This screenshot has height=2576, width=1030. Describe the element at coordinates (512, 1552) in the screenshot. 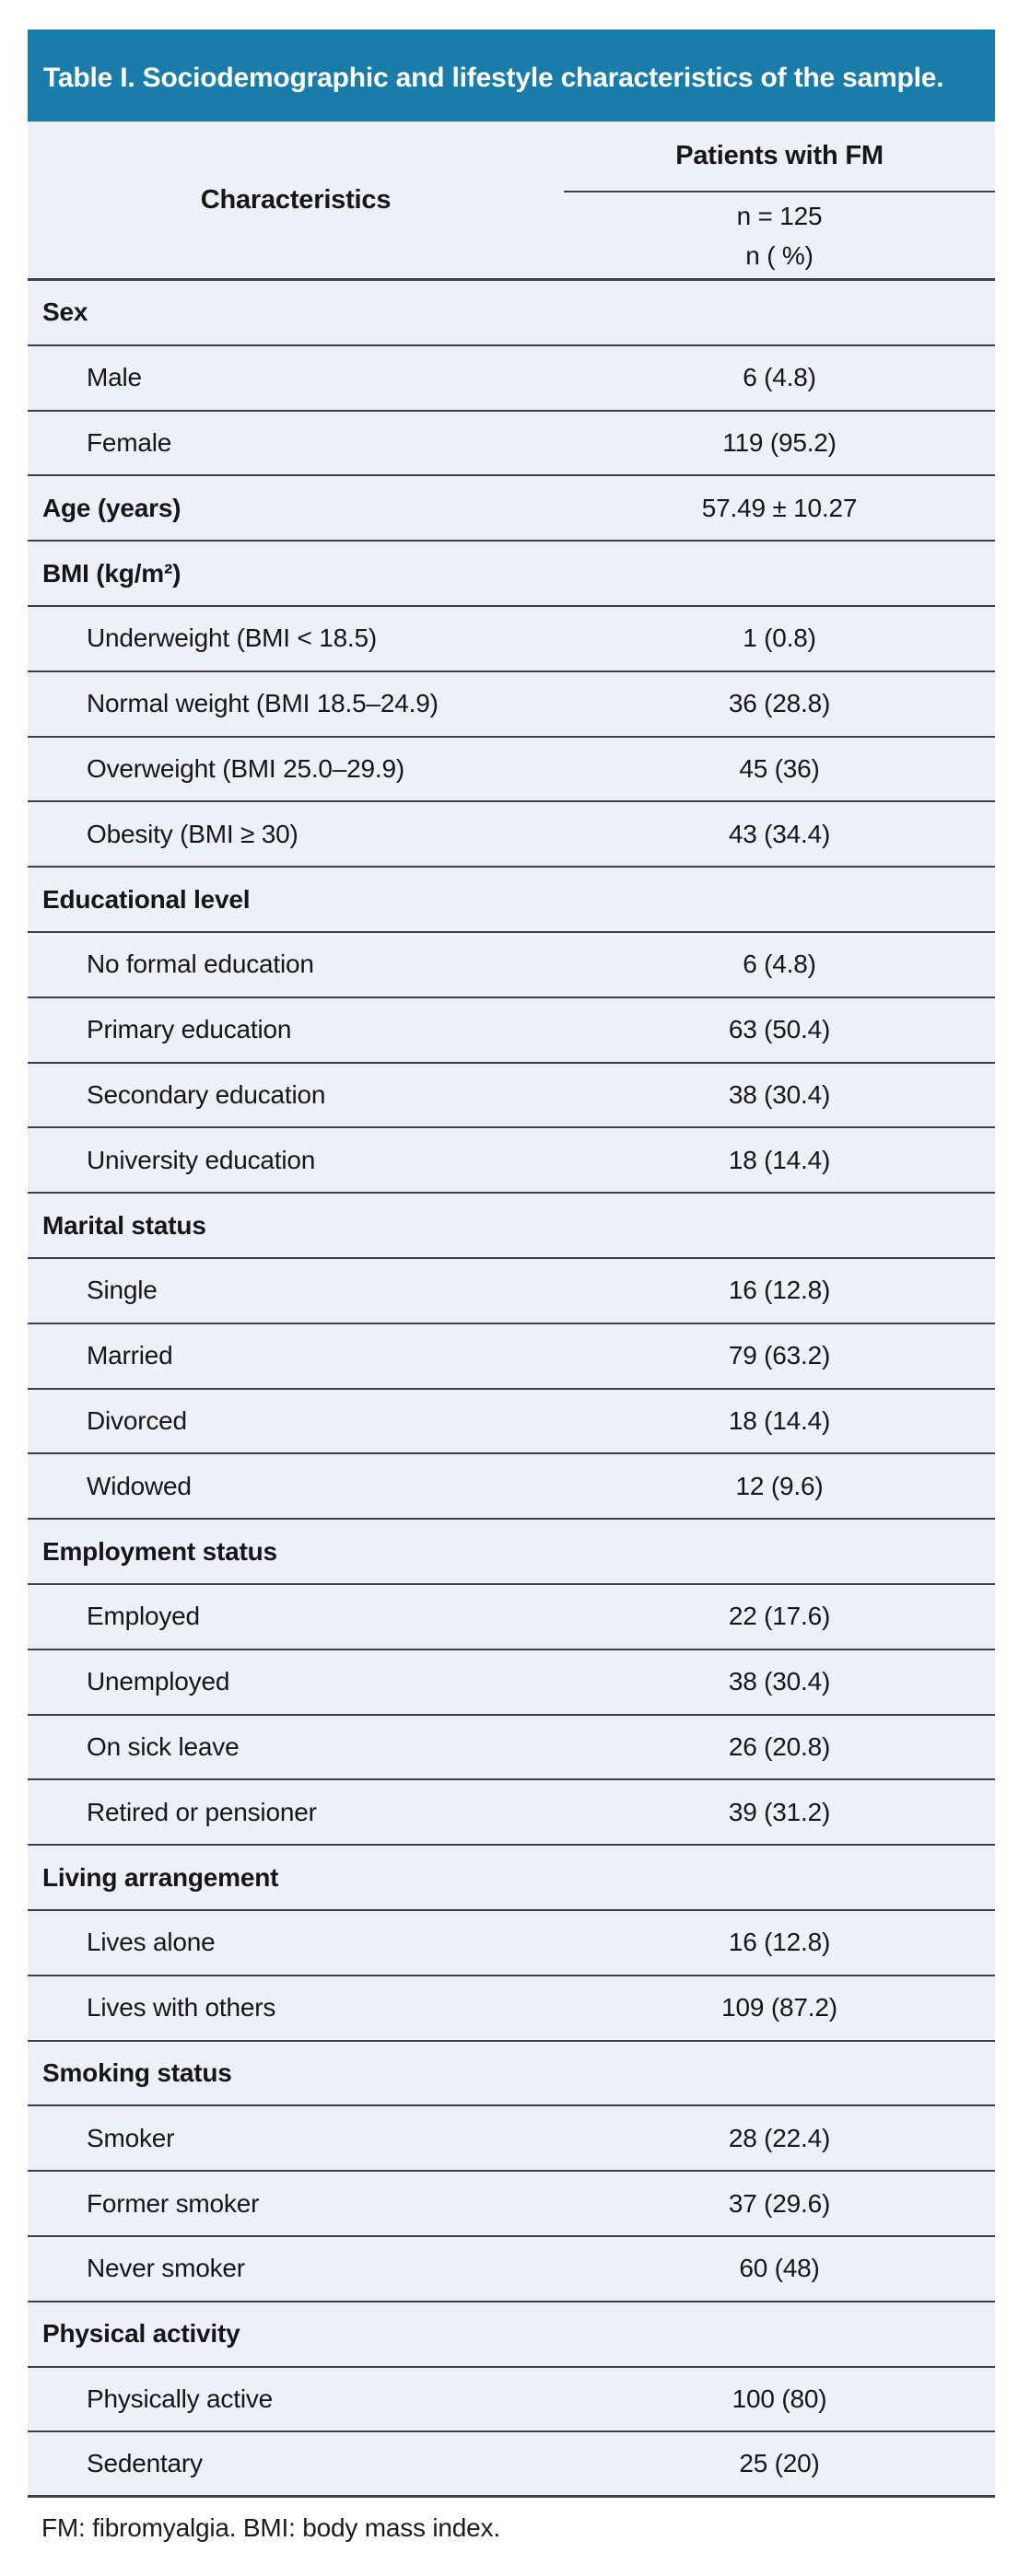

I see `table-row: Employment status` at that location.